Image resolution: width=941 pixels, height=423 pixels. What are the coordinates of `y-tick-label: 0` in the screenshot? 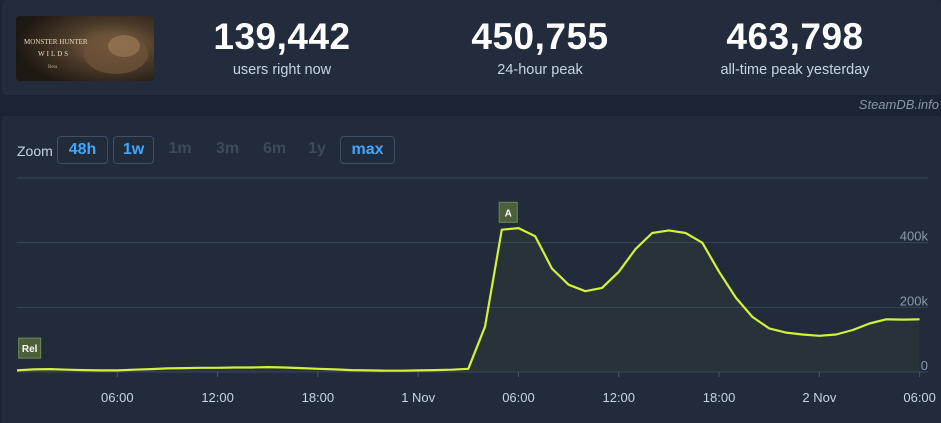 It's located at (924, 365).